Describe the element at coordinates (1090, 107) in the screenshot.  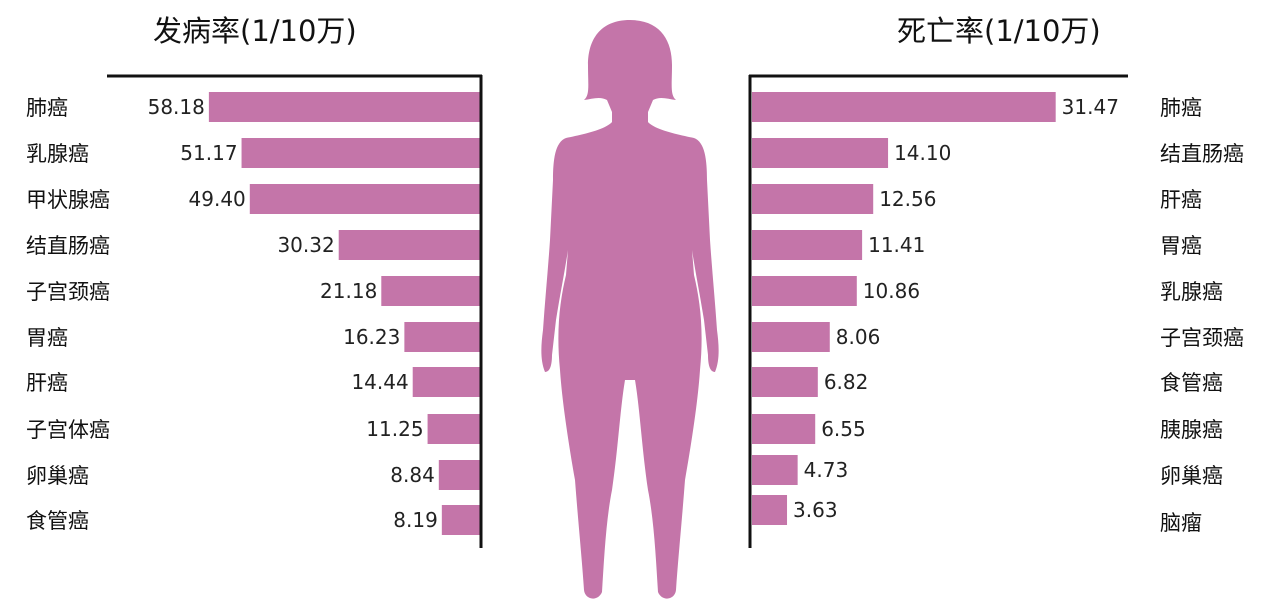
I see `mortality-value-label: 31.47` at that location.